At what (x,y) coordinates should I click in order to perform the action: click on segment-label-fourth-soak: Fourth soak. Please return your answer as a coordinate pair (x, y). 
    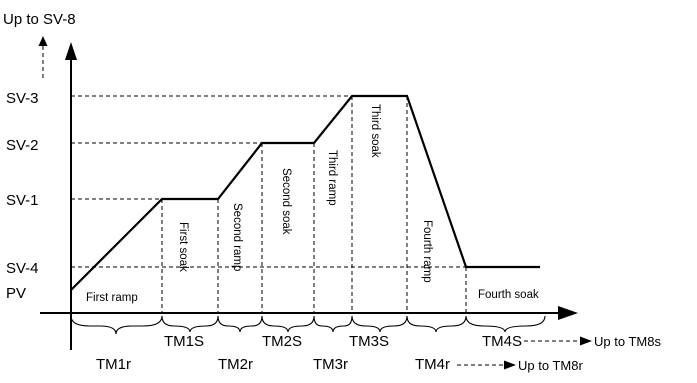
    Looking at the image, I should click on (508, 295).